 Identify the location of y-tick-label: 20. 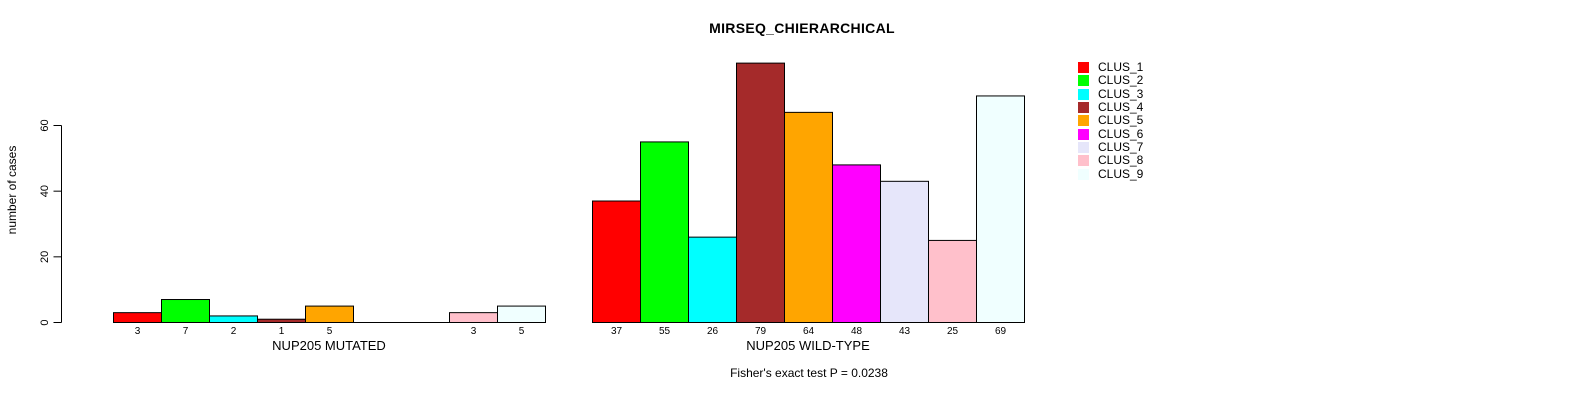
(45, 257).